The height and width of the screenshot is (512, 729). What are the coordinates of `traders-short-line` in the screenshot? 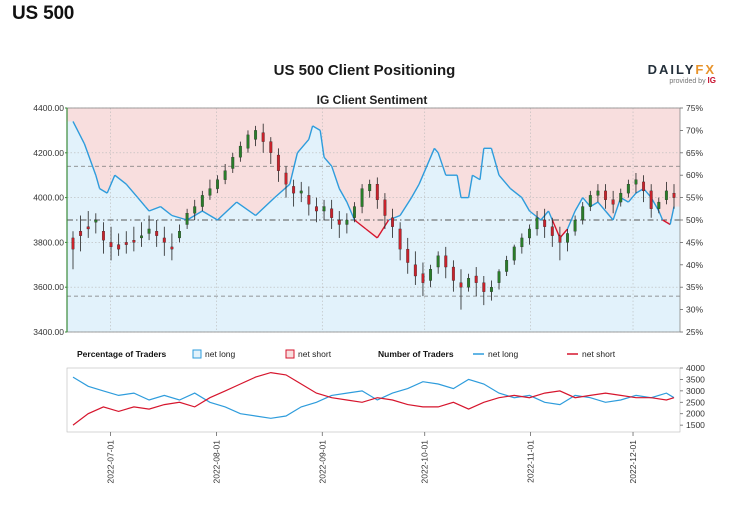 It's located at (373, 398).